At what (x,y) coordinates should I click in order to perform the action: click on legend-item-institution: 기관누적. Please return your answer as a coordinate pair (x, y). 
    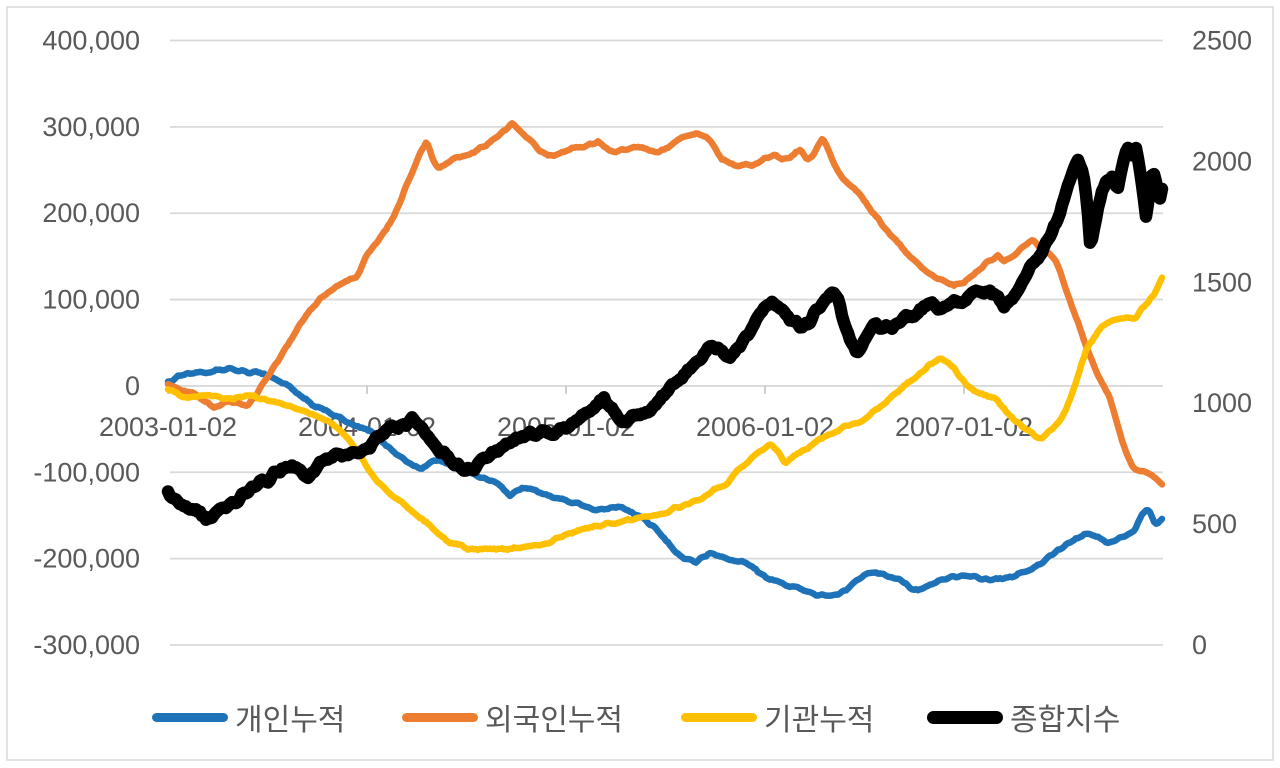
    Looking at the image, I should click on (777, 718).